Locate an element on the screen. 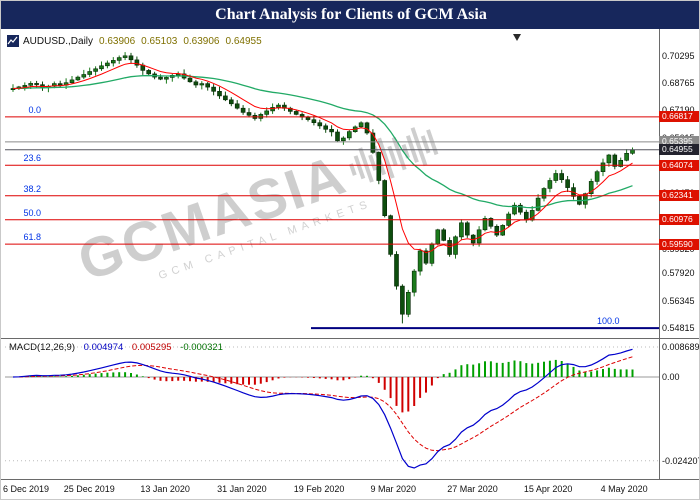 This screenshot has width=700, height=500. price-axis-tick: 0.56345 is located at coordinates (678, 301).